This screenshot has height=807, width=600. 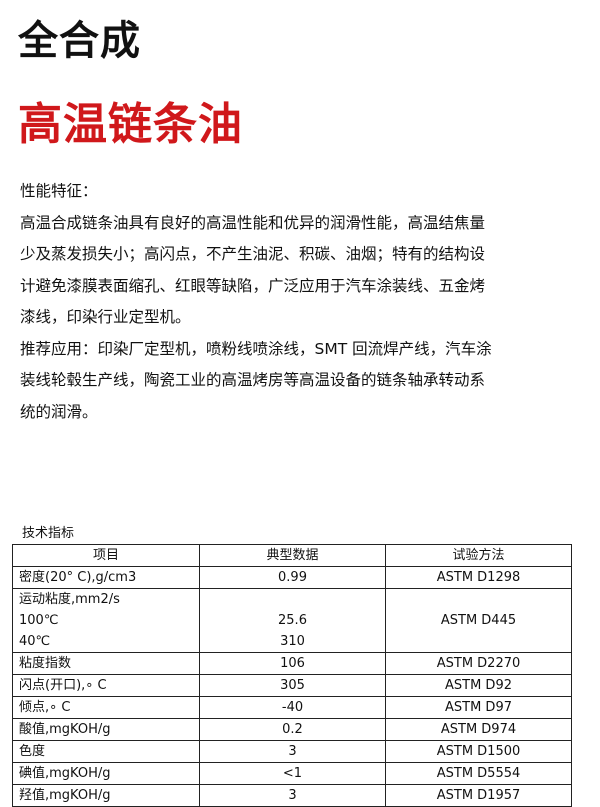 I want to click on table-row: 密度(20° C),g/cm3 0.99 ASTM D1298, so click(x=292, y=577).